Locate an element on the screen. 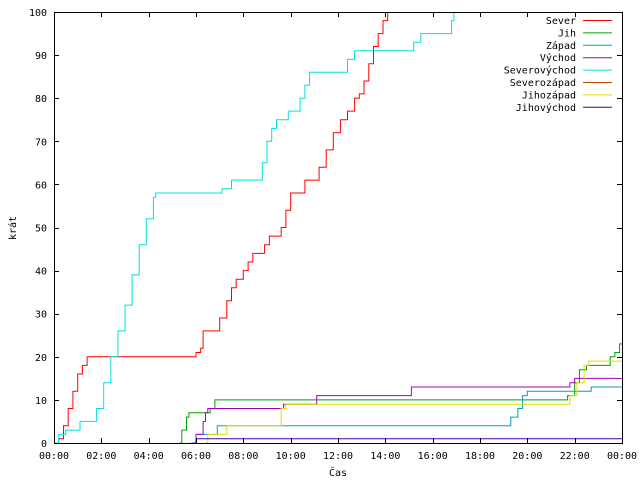 This screenshot has height=480, width=640. y-tick-label: 100 is located at coordinates (38, 13).